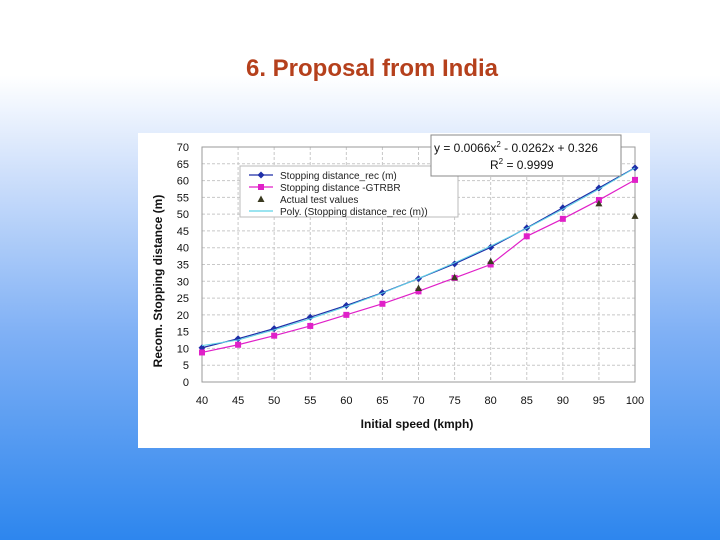  Describe the element at coordinates (382, 401) in the screenshot. I see `x-tick-label: 65` at that location.